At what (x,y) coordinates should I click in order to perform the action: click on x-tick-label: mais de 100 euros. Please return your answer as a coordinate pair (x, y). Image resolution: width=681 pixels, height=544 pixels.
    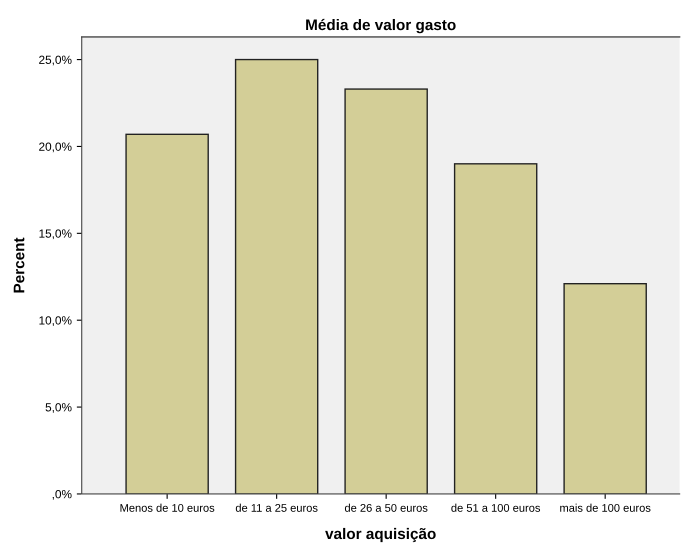
    Looking at the image, I should click on (605, 508).